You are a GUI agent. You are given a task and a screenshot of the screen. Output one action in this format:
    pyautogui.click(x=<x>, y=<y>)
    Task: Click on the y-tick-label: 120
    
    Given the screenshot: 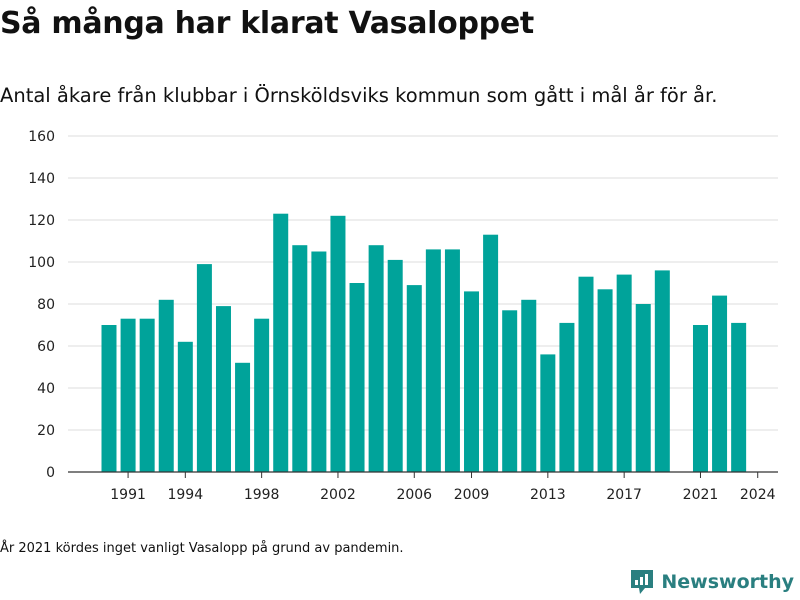 What is the action you would take?
    pyautogui.click(x=41, y=221)
    